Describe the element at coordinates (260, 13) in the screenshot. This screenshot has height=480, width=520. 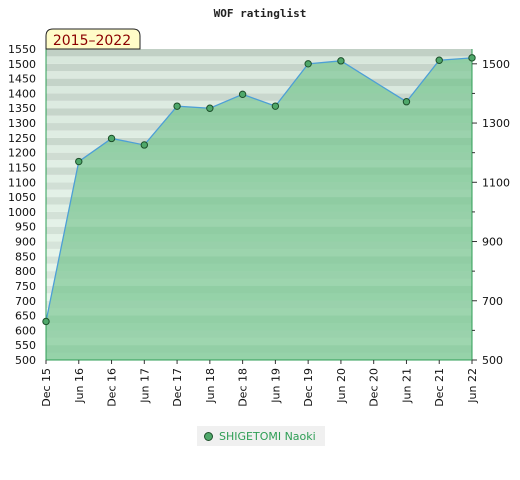
I see `chart-title: WOF ratinglist` at that location.